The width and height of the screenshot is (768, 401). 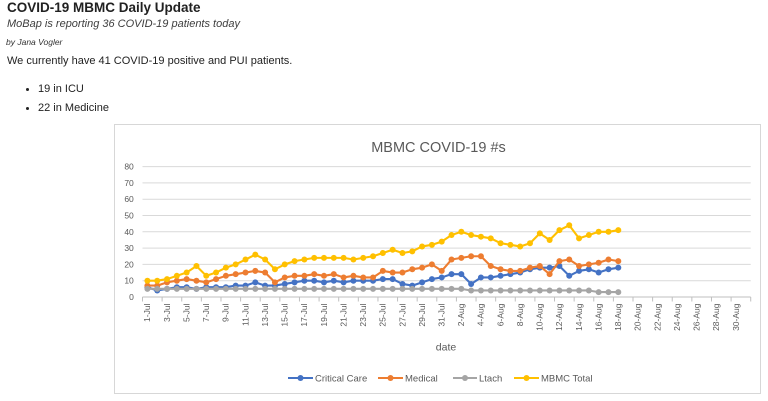 I want to click on svg-text: 27-Jul, so click(x=402, y=314).